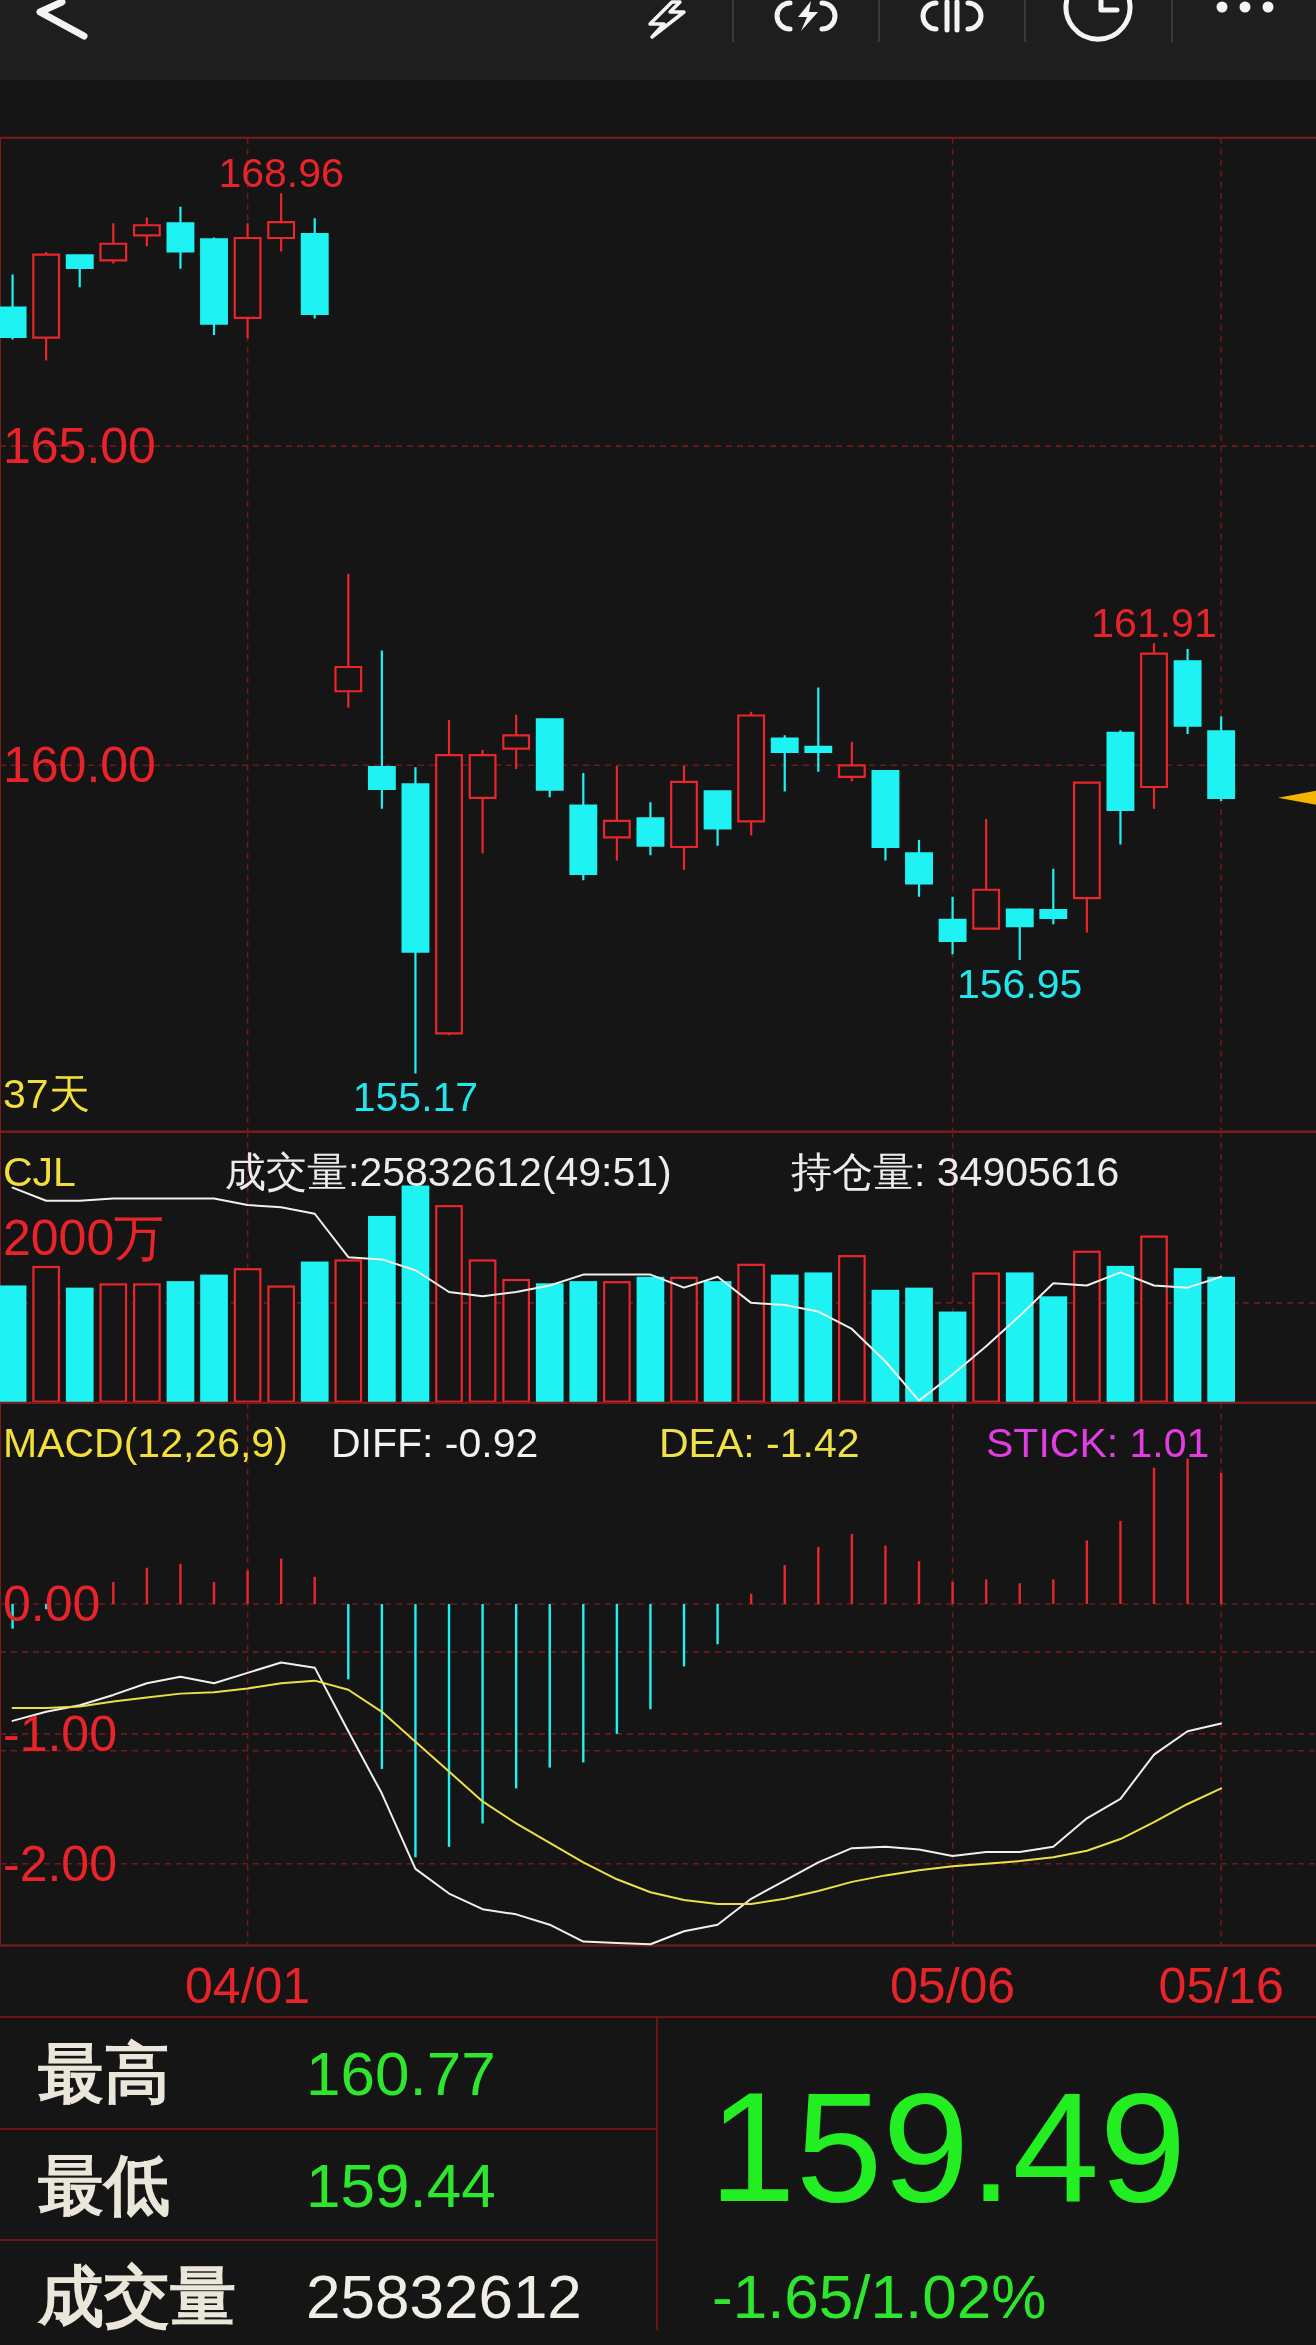 The height and width of the screenshot is (2345, 1316). Describe the element at coordinates (759, 1442) in the screenshot. I see `annotation: DEA: -1.42` at that location.